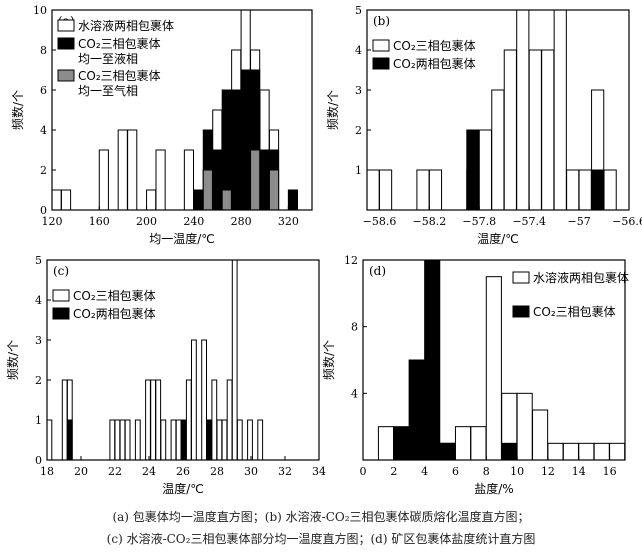 This screenshot has width=642, height=552. Describe the element at coordinates (354, 327) in the screenshot. I see `y-tick-label: 8` at that location.